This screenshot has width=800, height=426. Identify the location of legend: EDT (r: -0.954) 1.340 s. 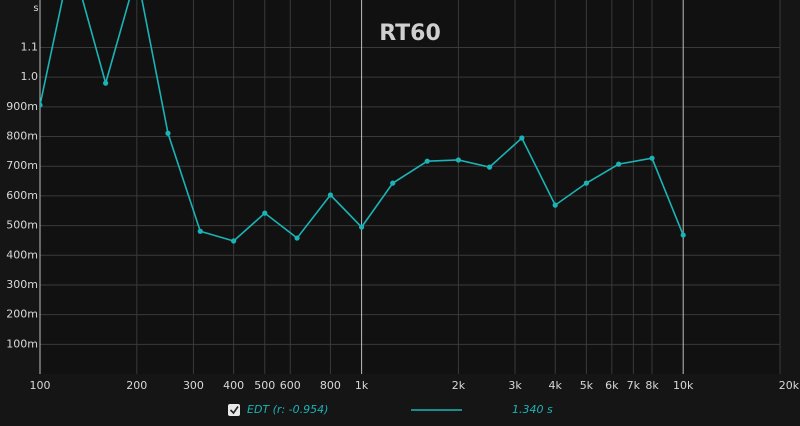
(390, 409).